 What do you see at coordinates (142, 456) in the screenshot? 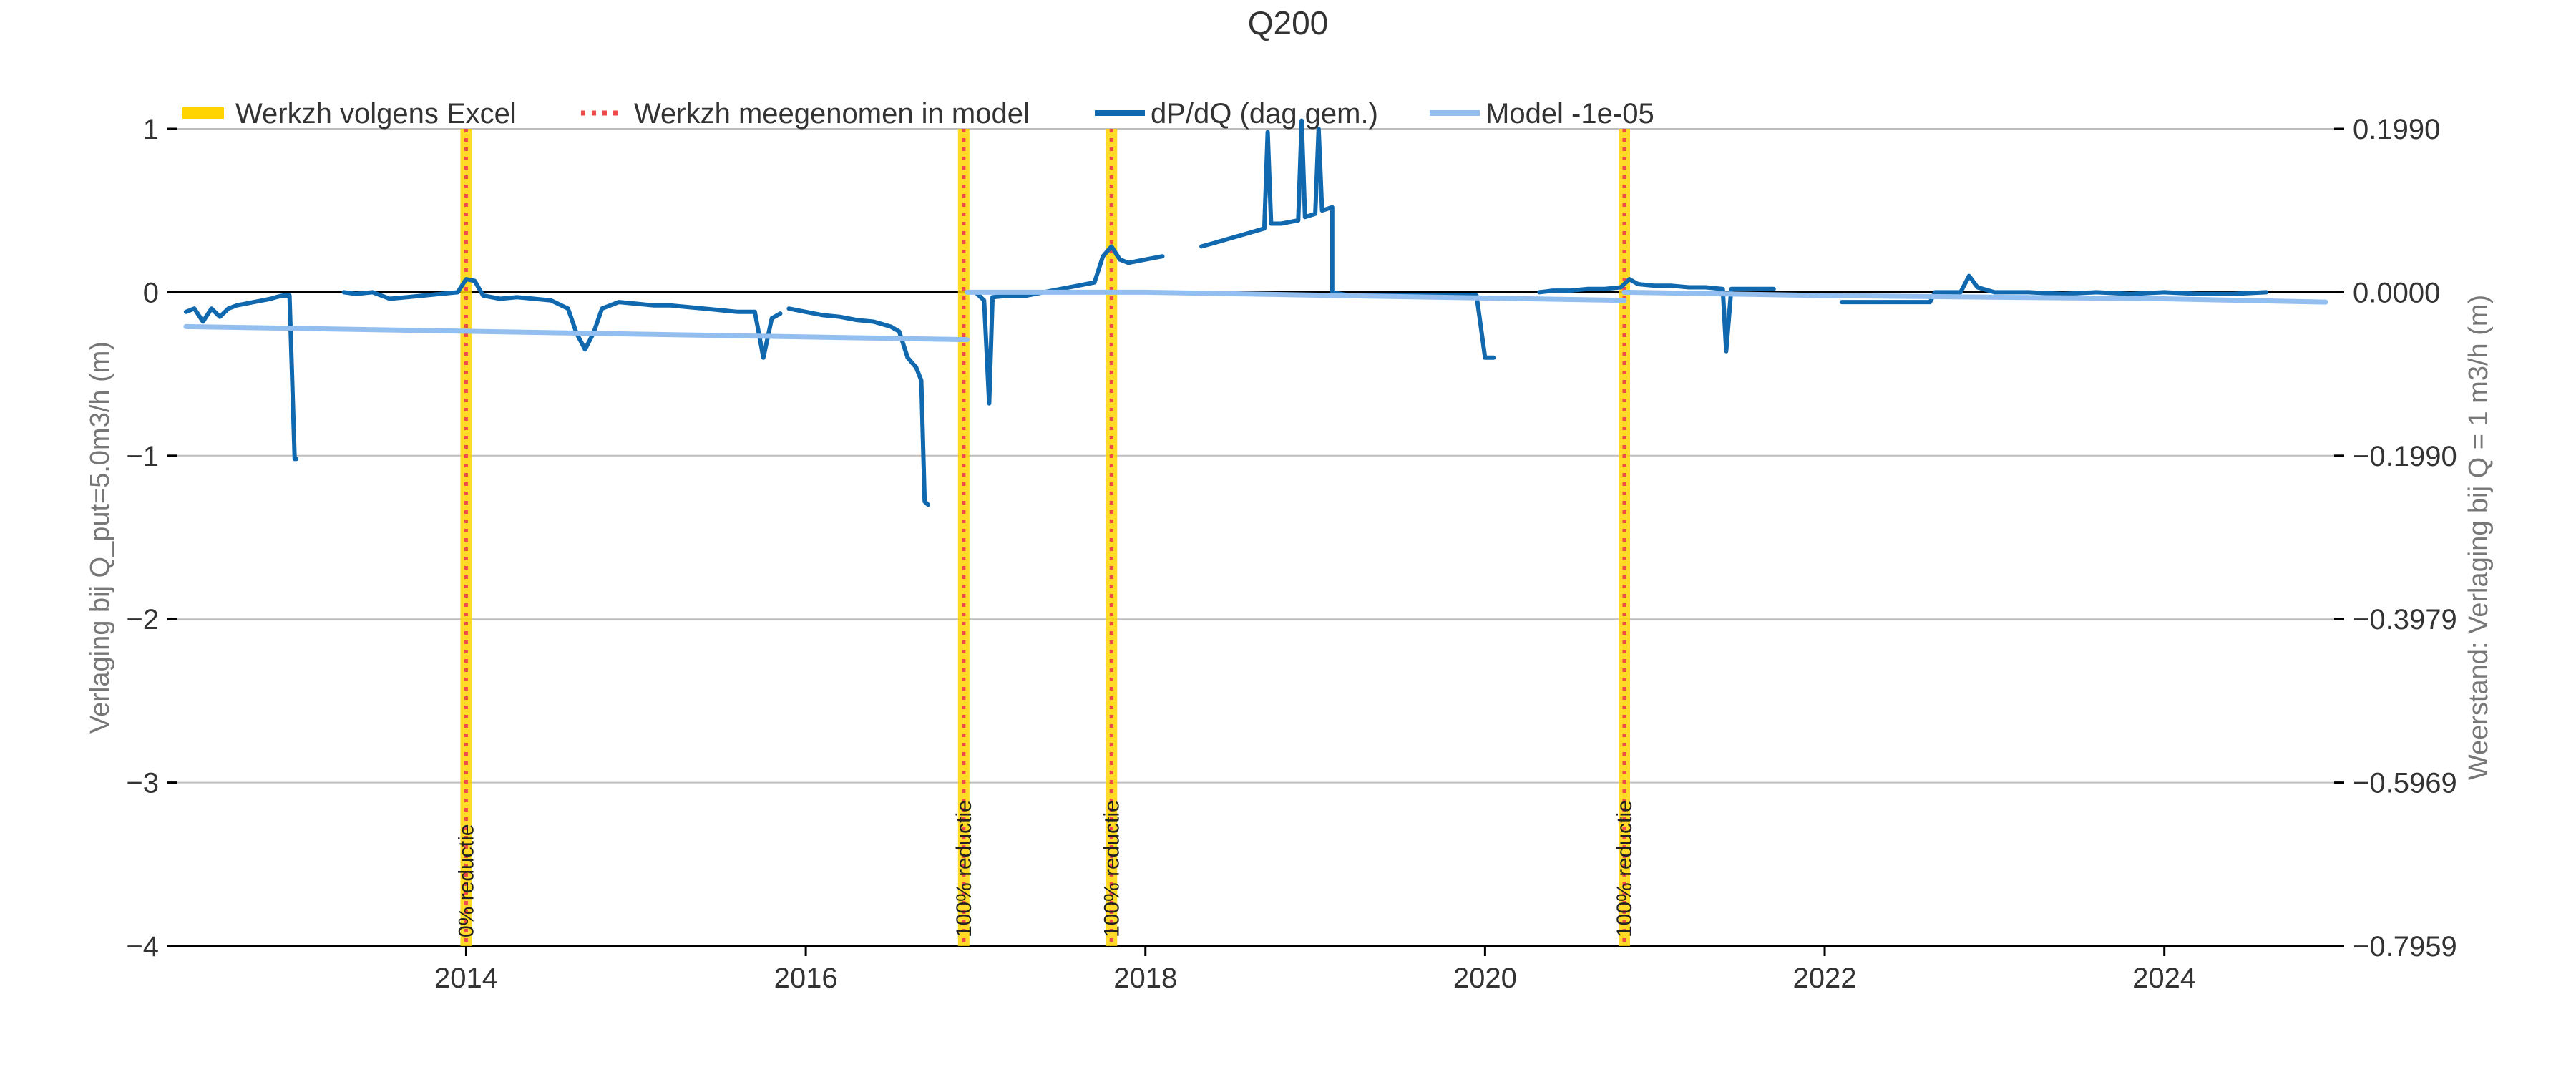
I see `y-left-tick-label-2: −1` at bounding box center [142, 456].